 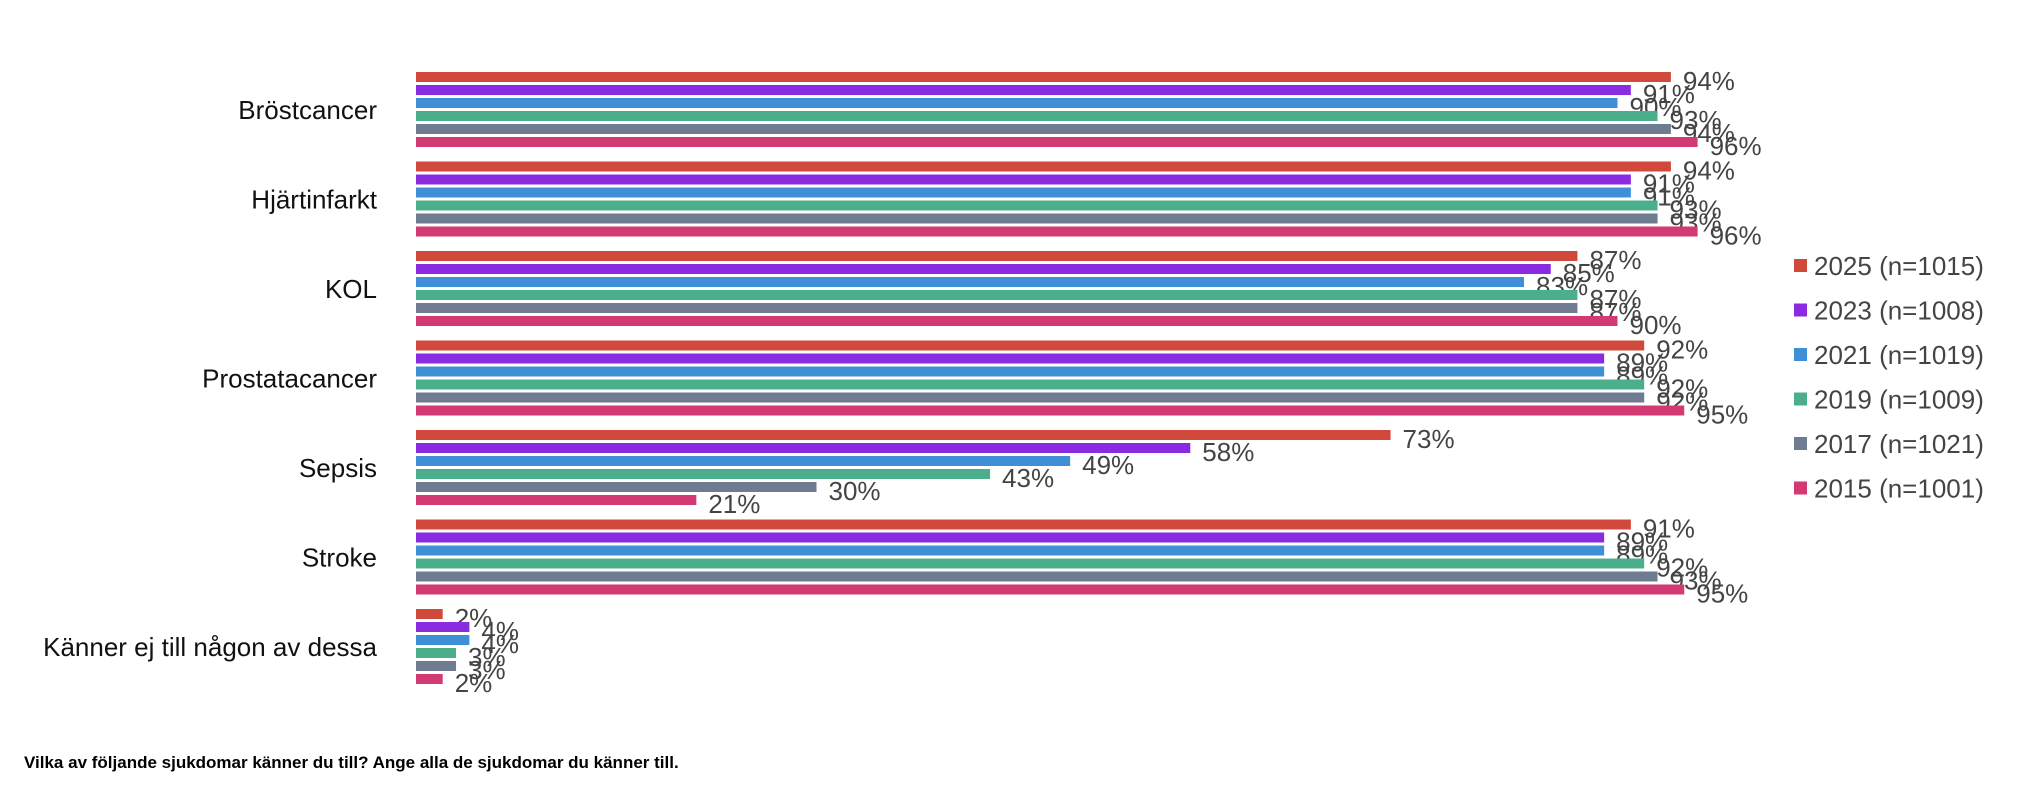 What do you see at coordinates (351, 289) in the screenshot?
I see `category-label: KOL` at bounding box center [351, 289].